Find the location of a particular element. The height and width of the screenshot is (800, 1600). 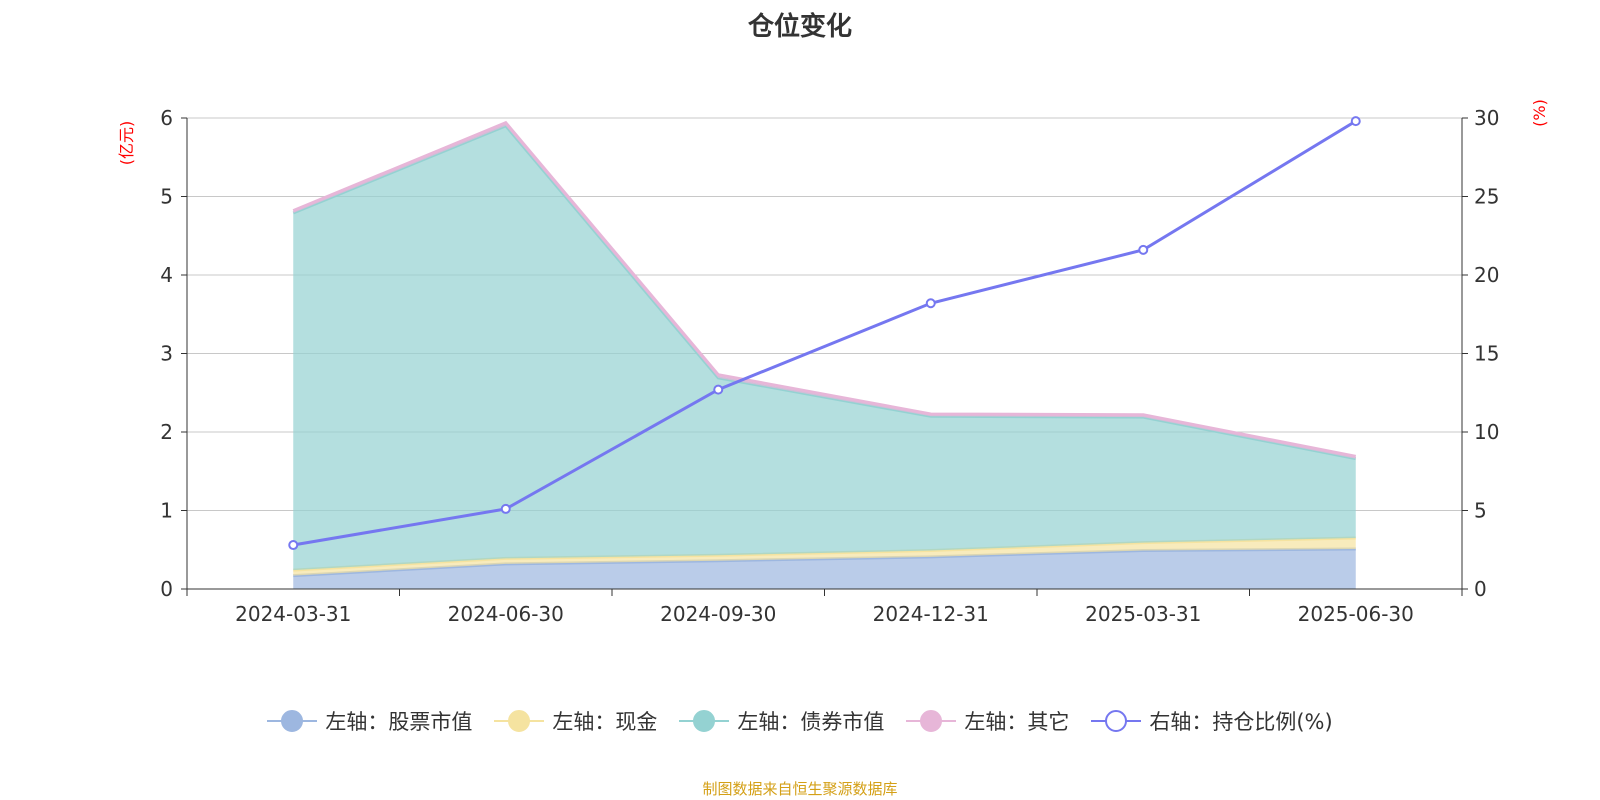

right-tick-label: 25 is located at coordinates (1486, 197).